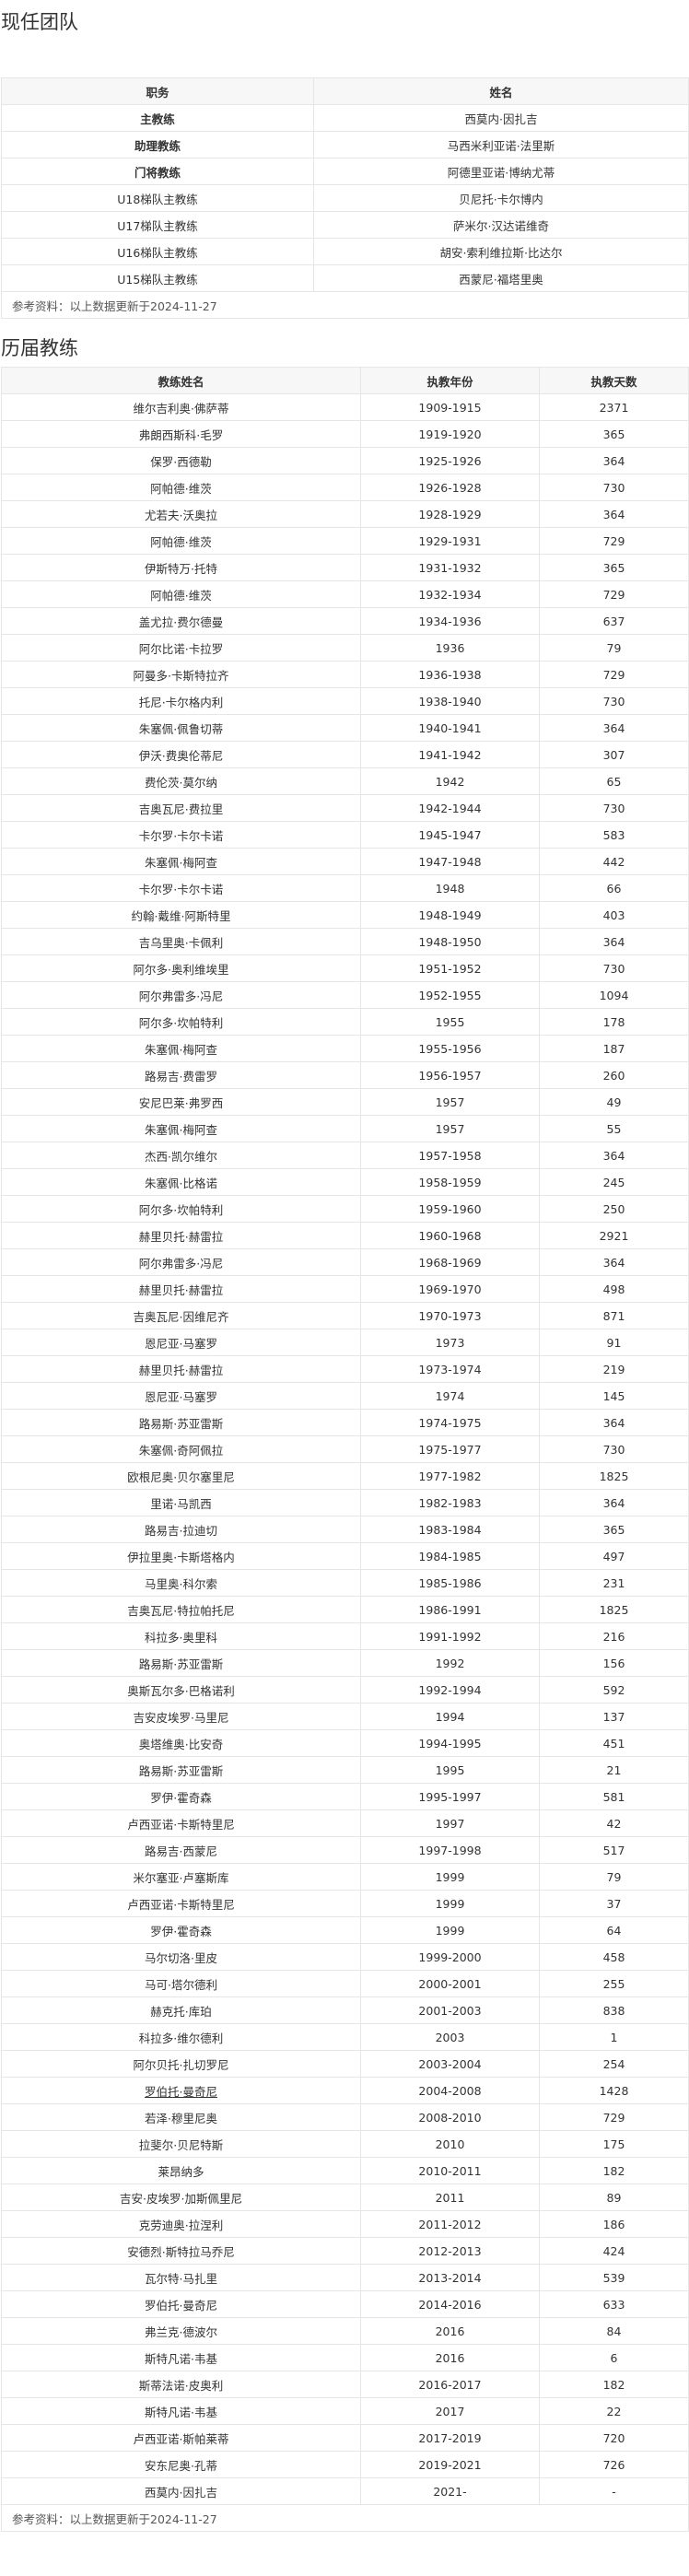  What do you see at coordinates (181, 915) in the screenshot?
I see `coach-name-cell: 约翰·戴维·阿斯特里` at bounding box center [181, 915].